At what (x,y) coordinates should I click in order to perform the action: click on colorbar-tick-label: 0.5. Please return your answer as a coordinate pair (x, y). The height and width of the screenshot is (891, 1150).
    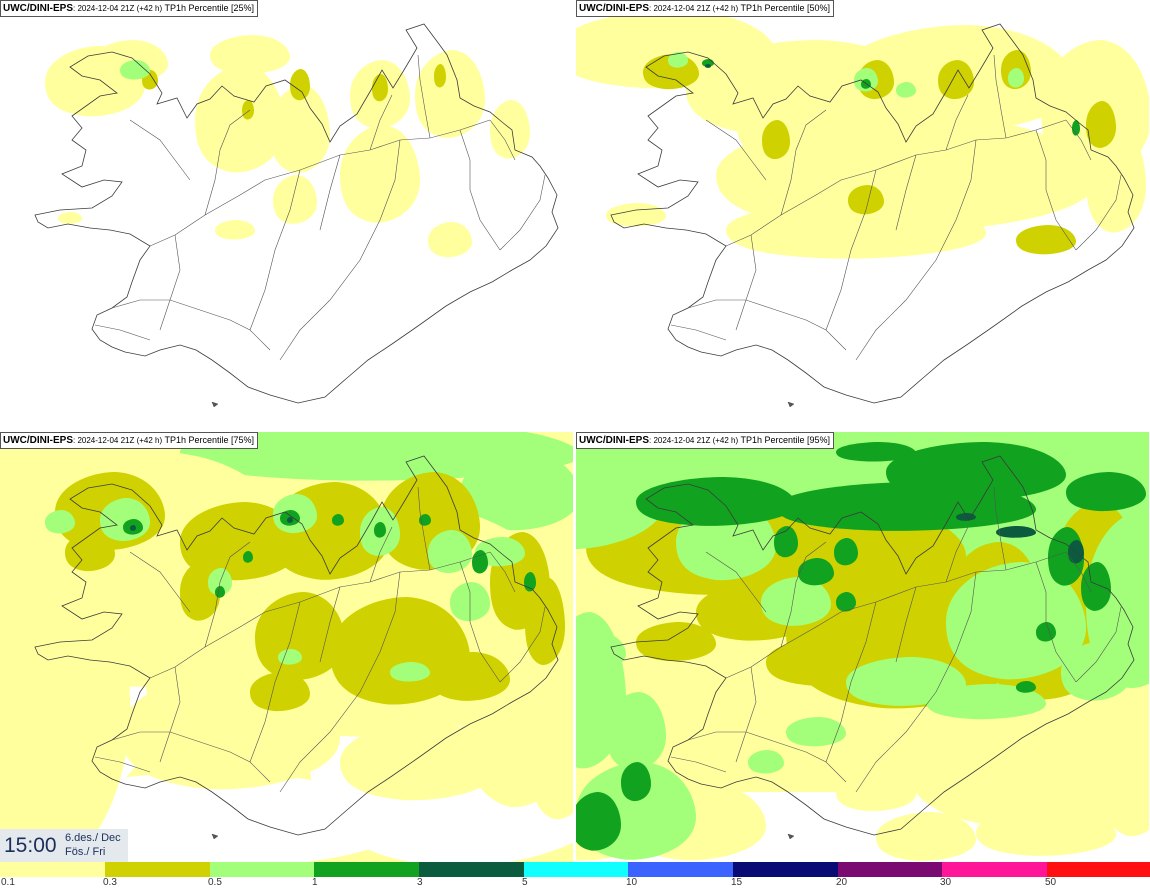
    Looking at the image, I should click on (215, 882).